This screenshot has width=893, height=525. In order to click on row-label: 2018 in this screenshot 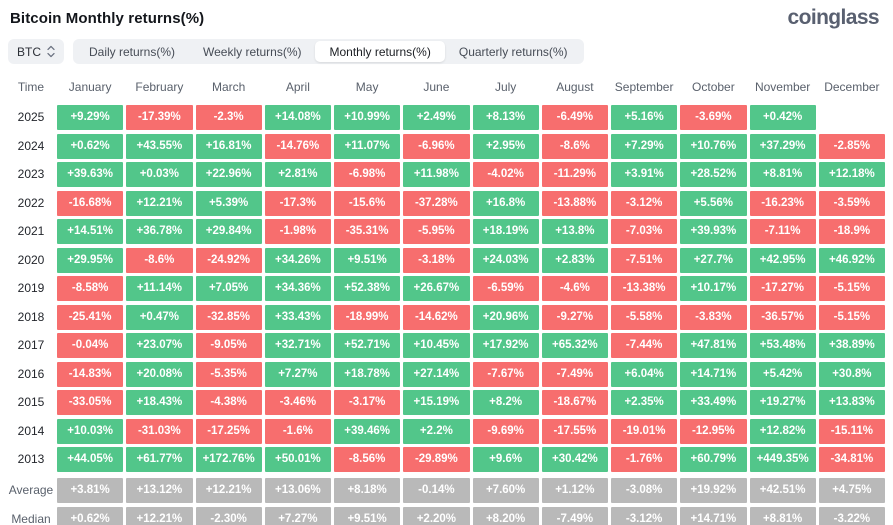, I will do `click(31, 316)`.